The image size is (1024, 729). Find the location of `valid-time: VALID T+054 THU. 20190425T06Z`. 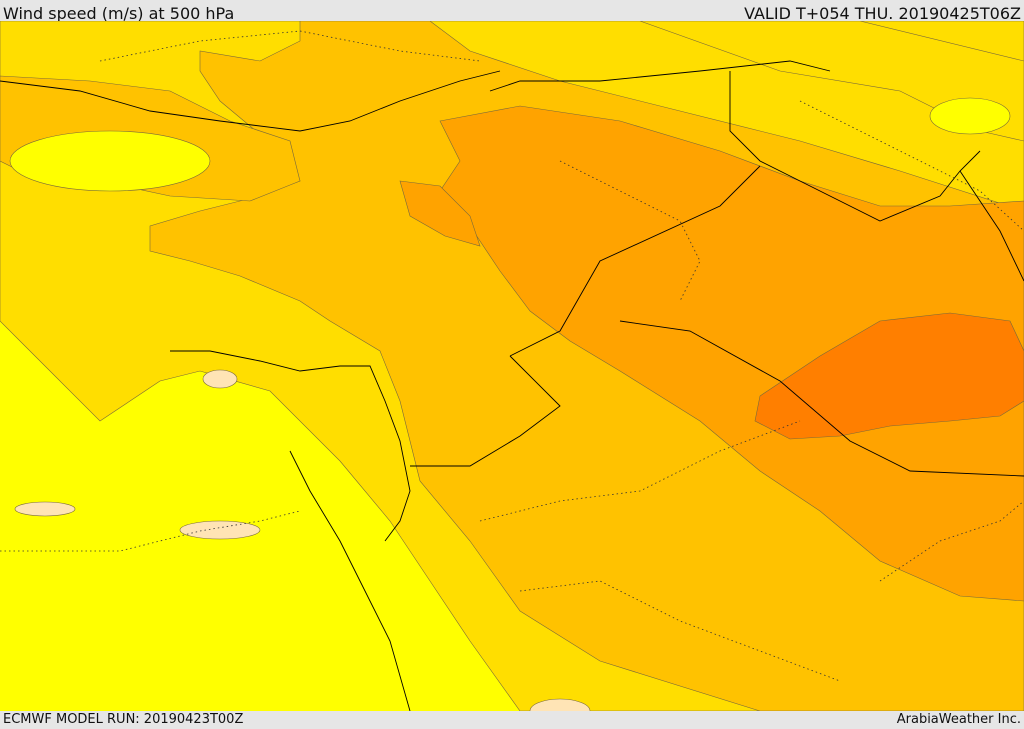

valid-time: VALID T+054 THU. 20190425T06Z is located at coordinates (882, 12).